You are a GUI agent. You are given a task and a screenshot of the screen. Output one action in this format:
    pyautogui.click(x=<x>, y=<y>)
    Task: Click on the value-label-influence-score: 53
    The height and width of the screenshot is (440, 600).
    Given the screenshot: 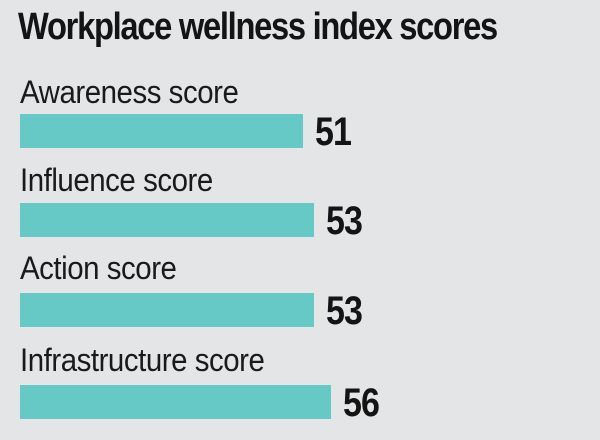 What is the action you would take?
    pyautogui.click(x=344, y=221)
    